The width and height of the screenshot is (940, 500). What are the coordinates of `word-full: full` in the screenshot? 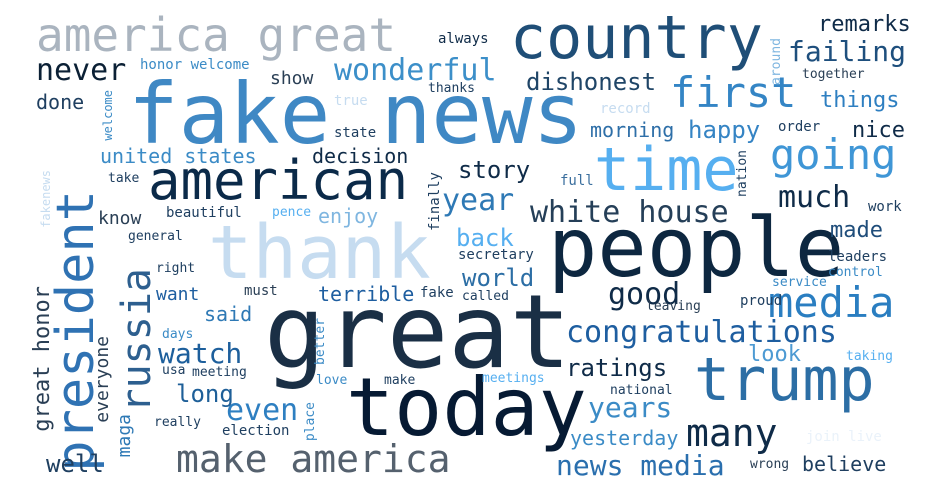 It's located at (577, 181).